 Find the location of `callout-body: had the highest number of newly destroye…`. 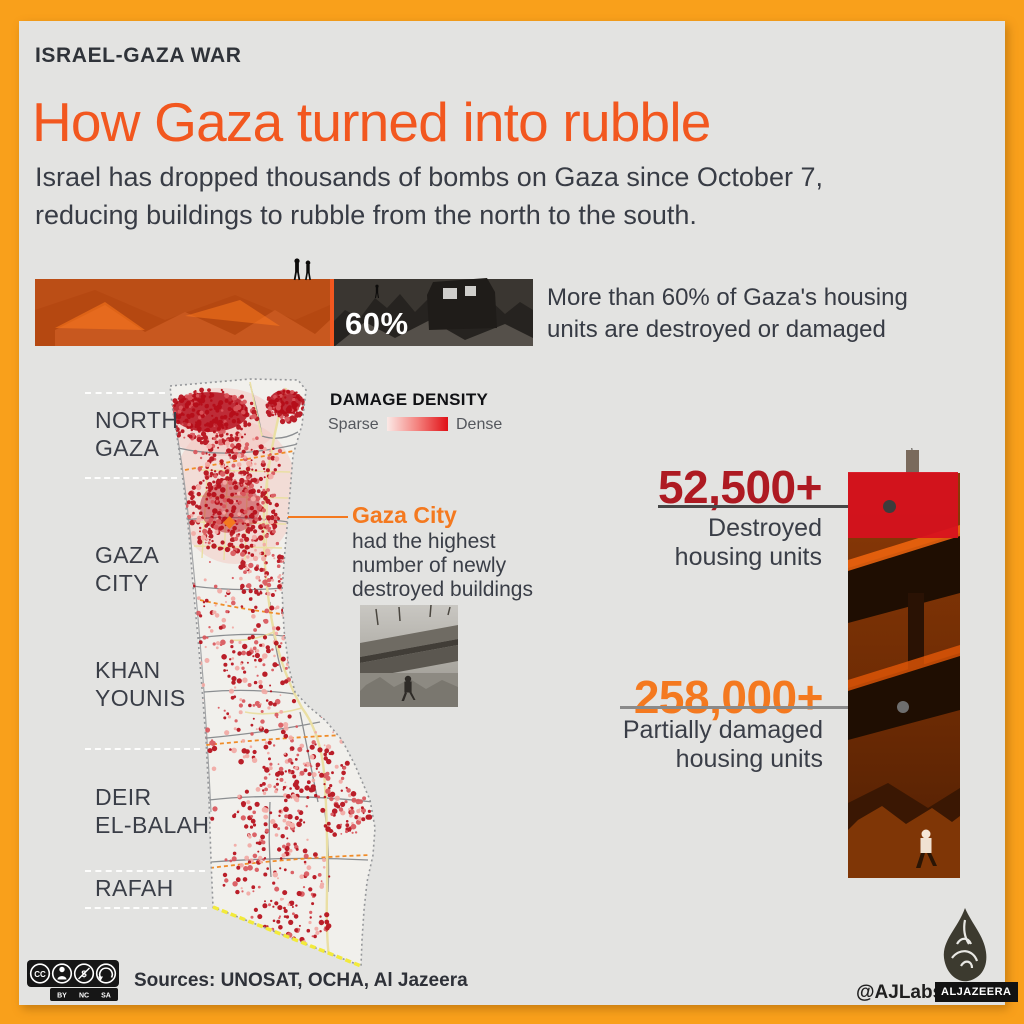

callout-body: had the highest number of newly destroye… is located at coordinates (442, 565).